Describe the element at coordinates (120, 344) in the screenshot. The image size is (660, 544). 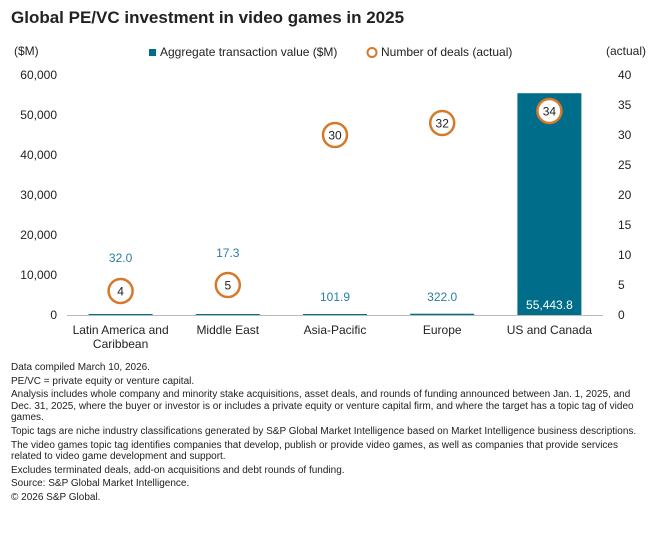
I see `x-tick-label: Caribbean` at that location.